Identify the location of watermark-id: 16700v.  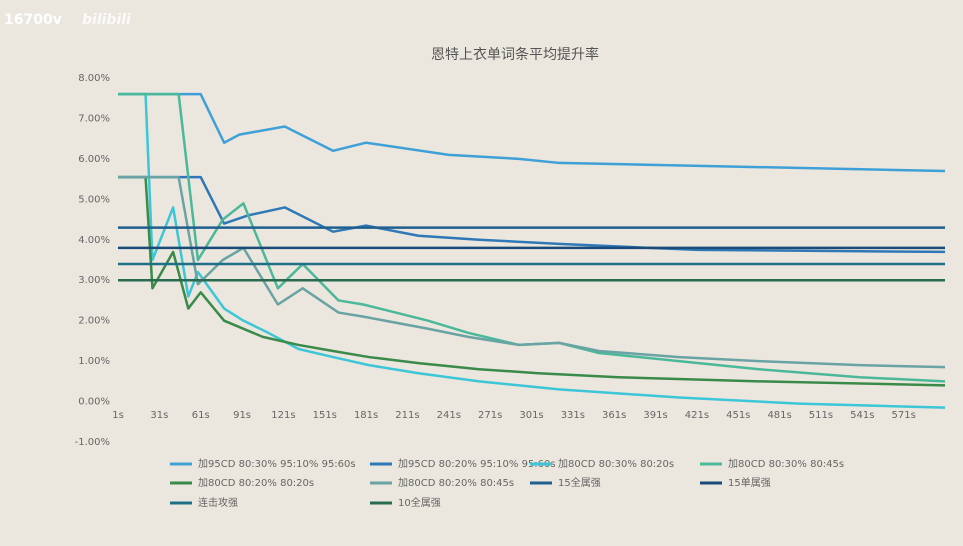
(33, 20).